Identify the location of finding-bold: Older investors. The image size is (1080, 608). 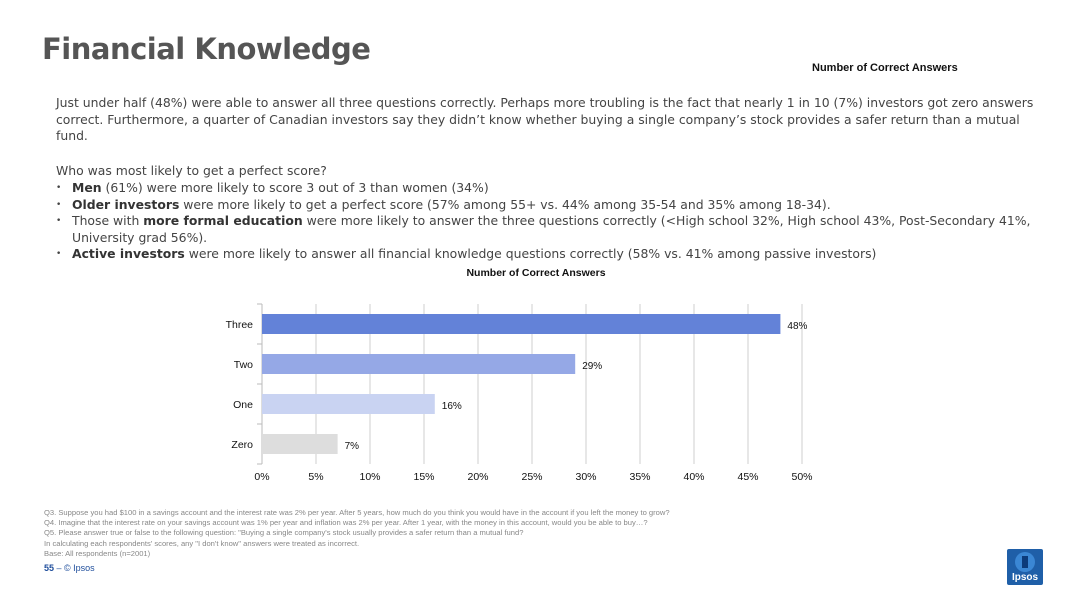
(126, 204).